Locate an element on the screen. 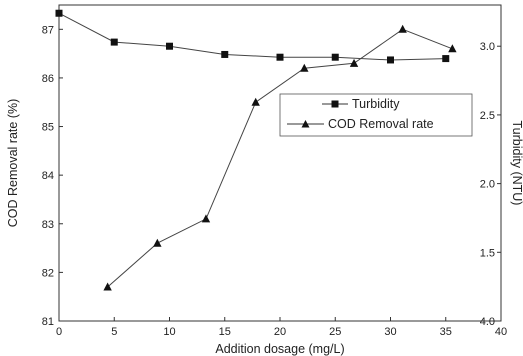 Image resolution: width=523 pixels, height=356 pixels. legend-marker-cod is located at coordinates (305, 124).